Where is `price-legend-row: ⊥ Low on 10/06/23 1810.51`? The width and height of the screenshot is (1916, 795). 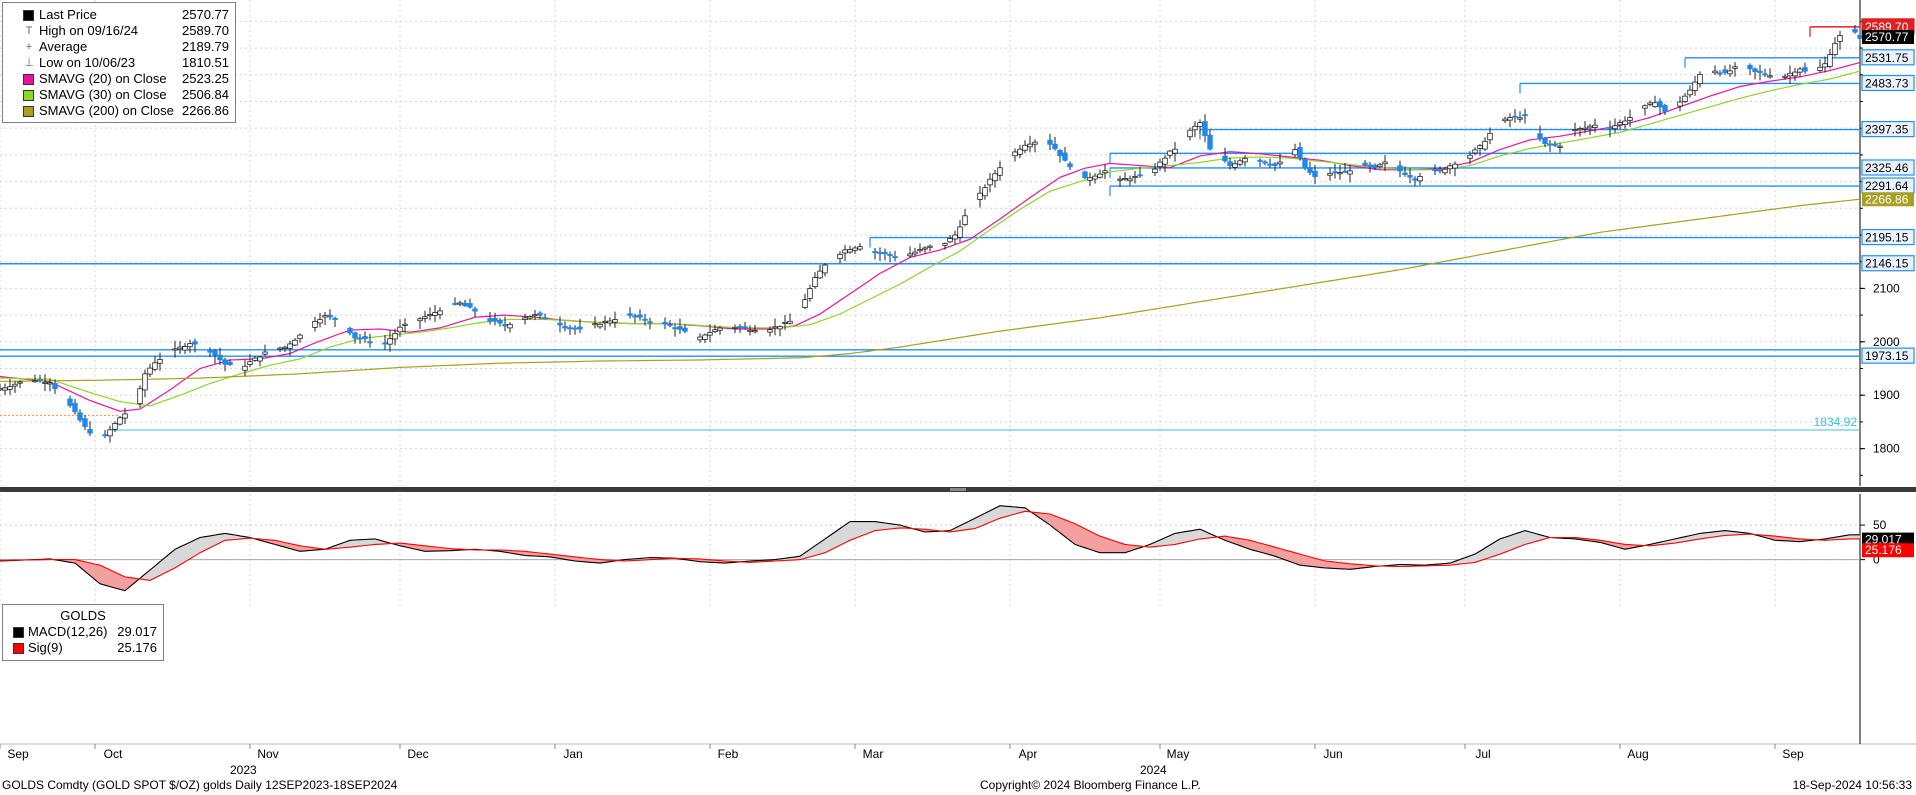
price-legend-row: ⊥ Low on 10/06/23 1810.51 is located at coordinates (119, 63).